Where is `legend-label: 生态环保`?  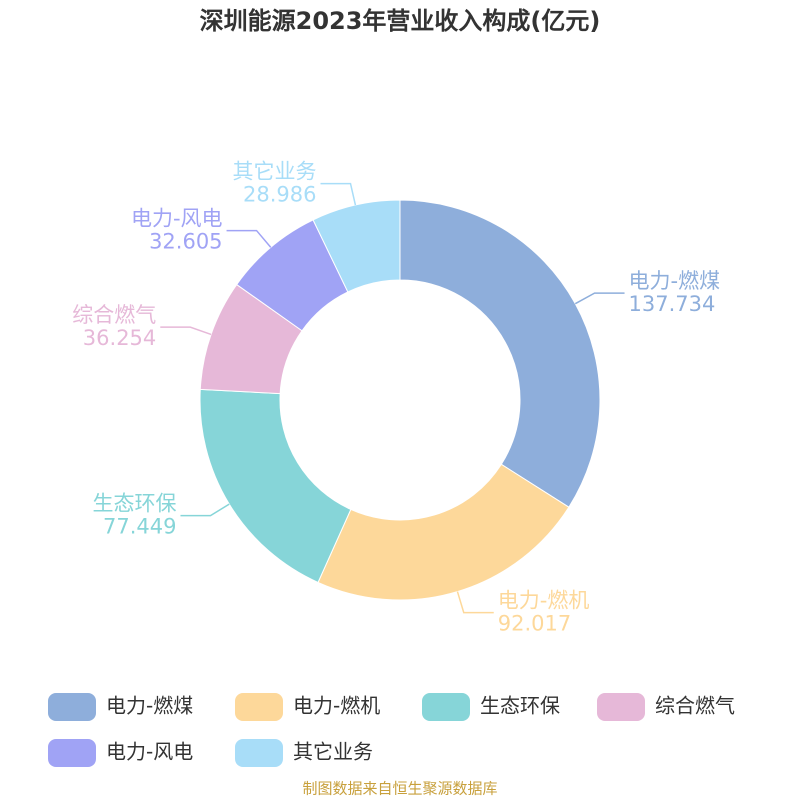
legend-label: 生态环保 is located at coordinates (520, 706).